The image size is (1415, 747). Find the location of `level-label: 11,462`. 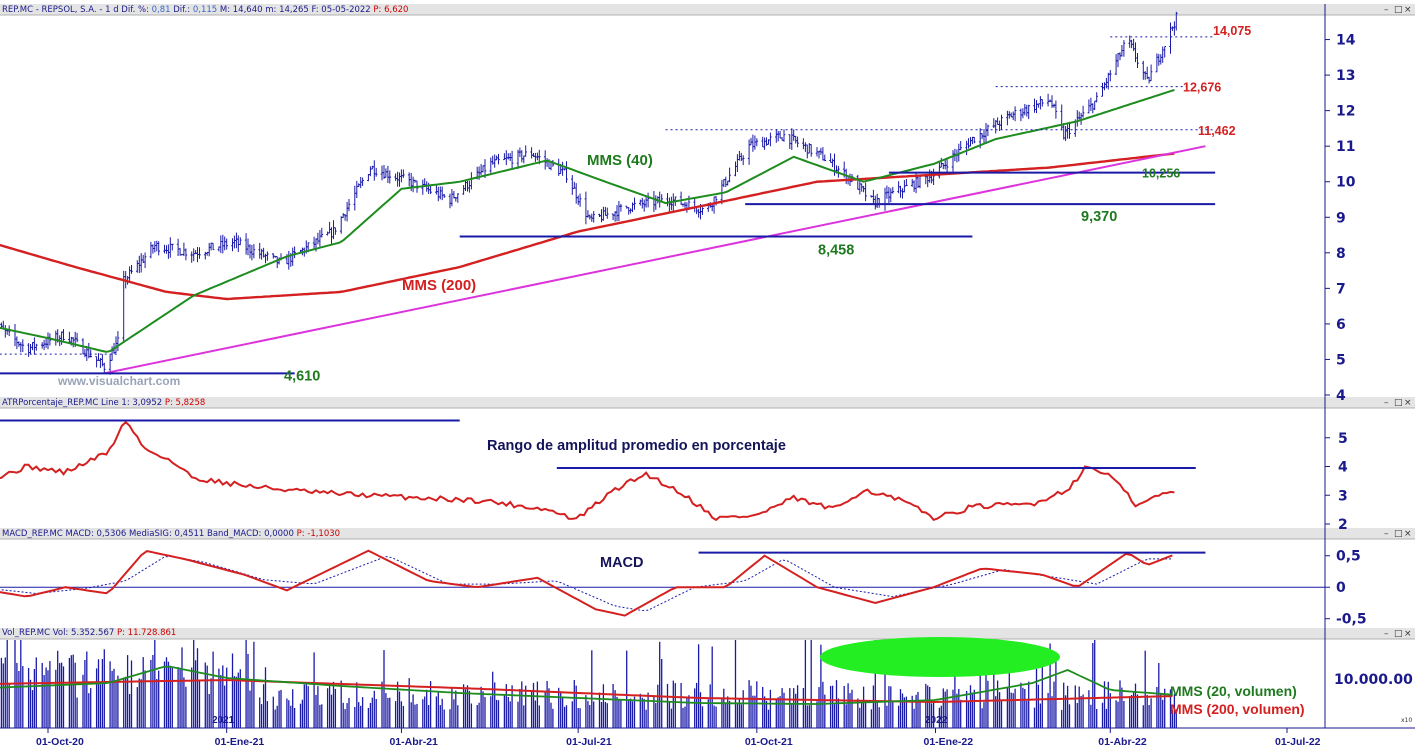

level-label: 11,462 is located at coordinates (1217, 131).